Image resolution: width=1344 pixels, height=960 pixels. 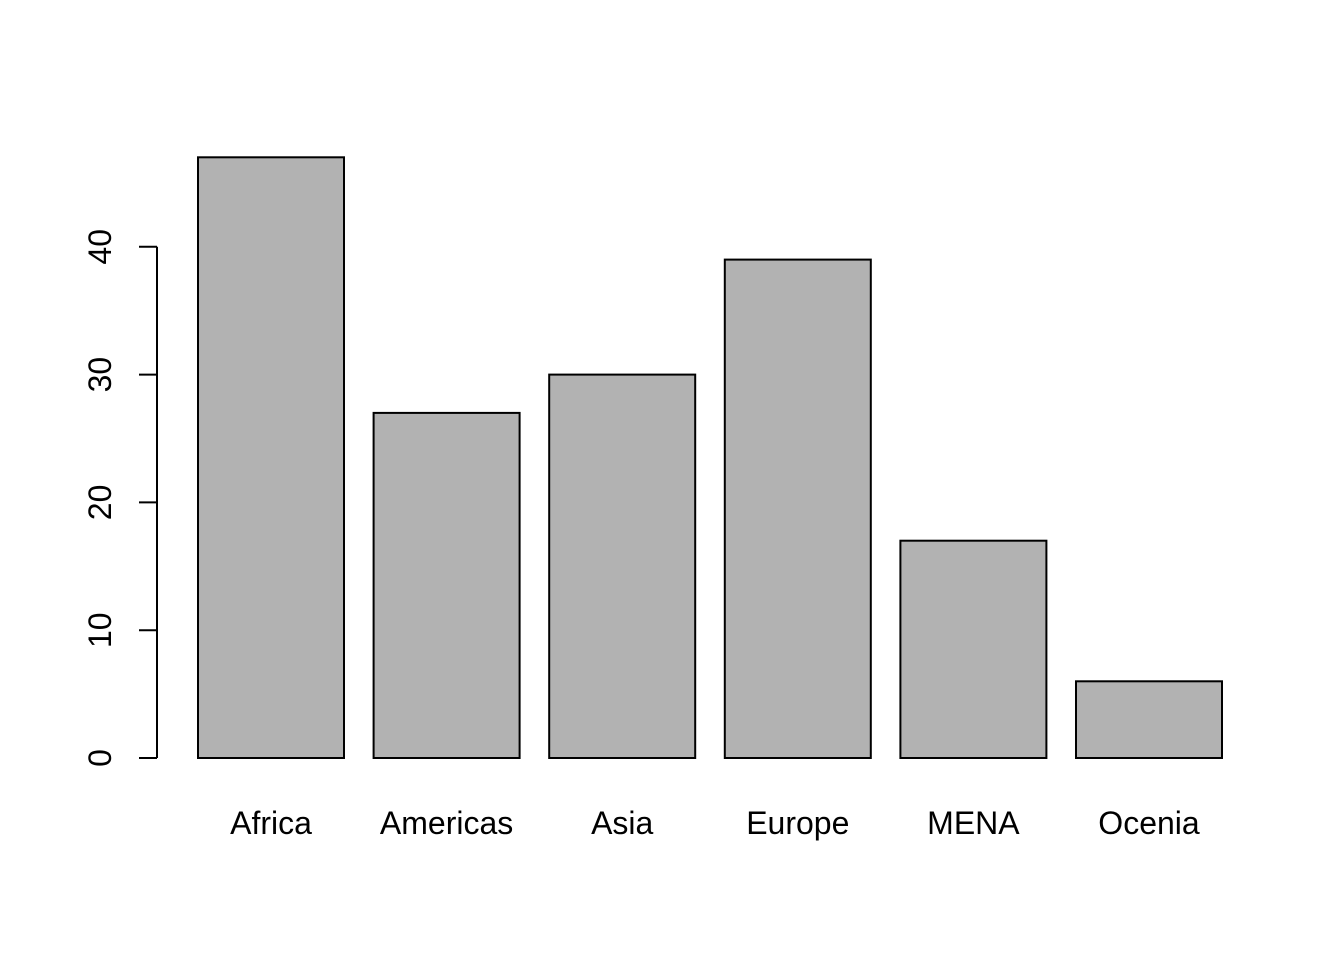 I want to click on y-axis: 0 10 20 30 40, so click(x=120, y=498).